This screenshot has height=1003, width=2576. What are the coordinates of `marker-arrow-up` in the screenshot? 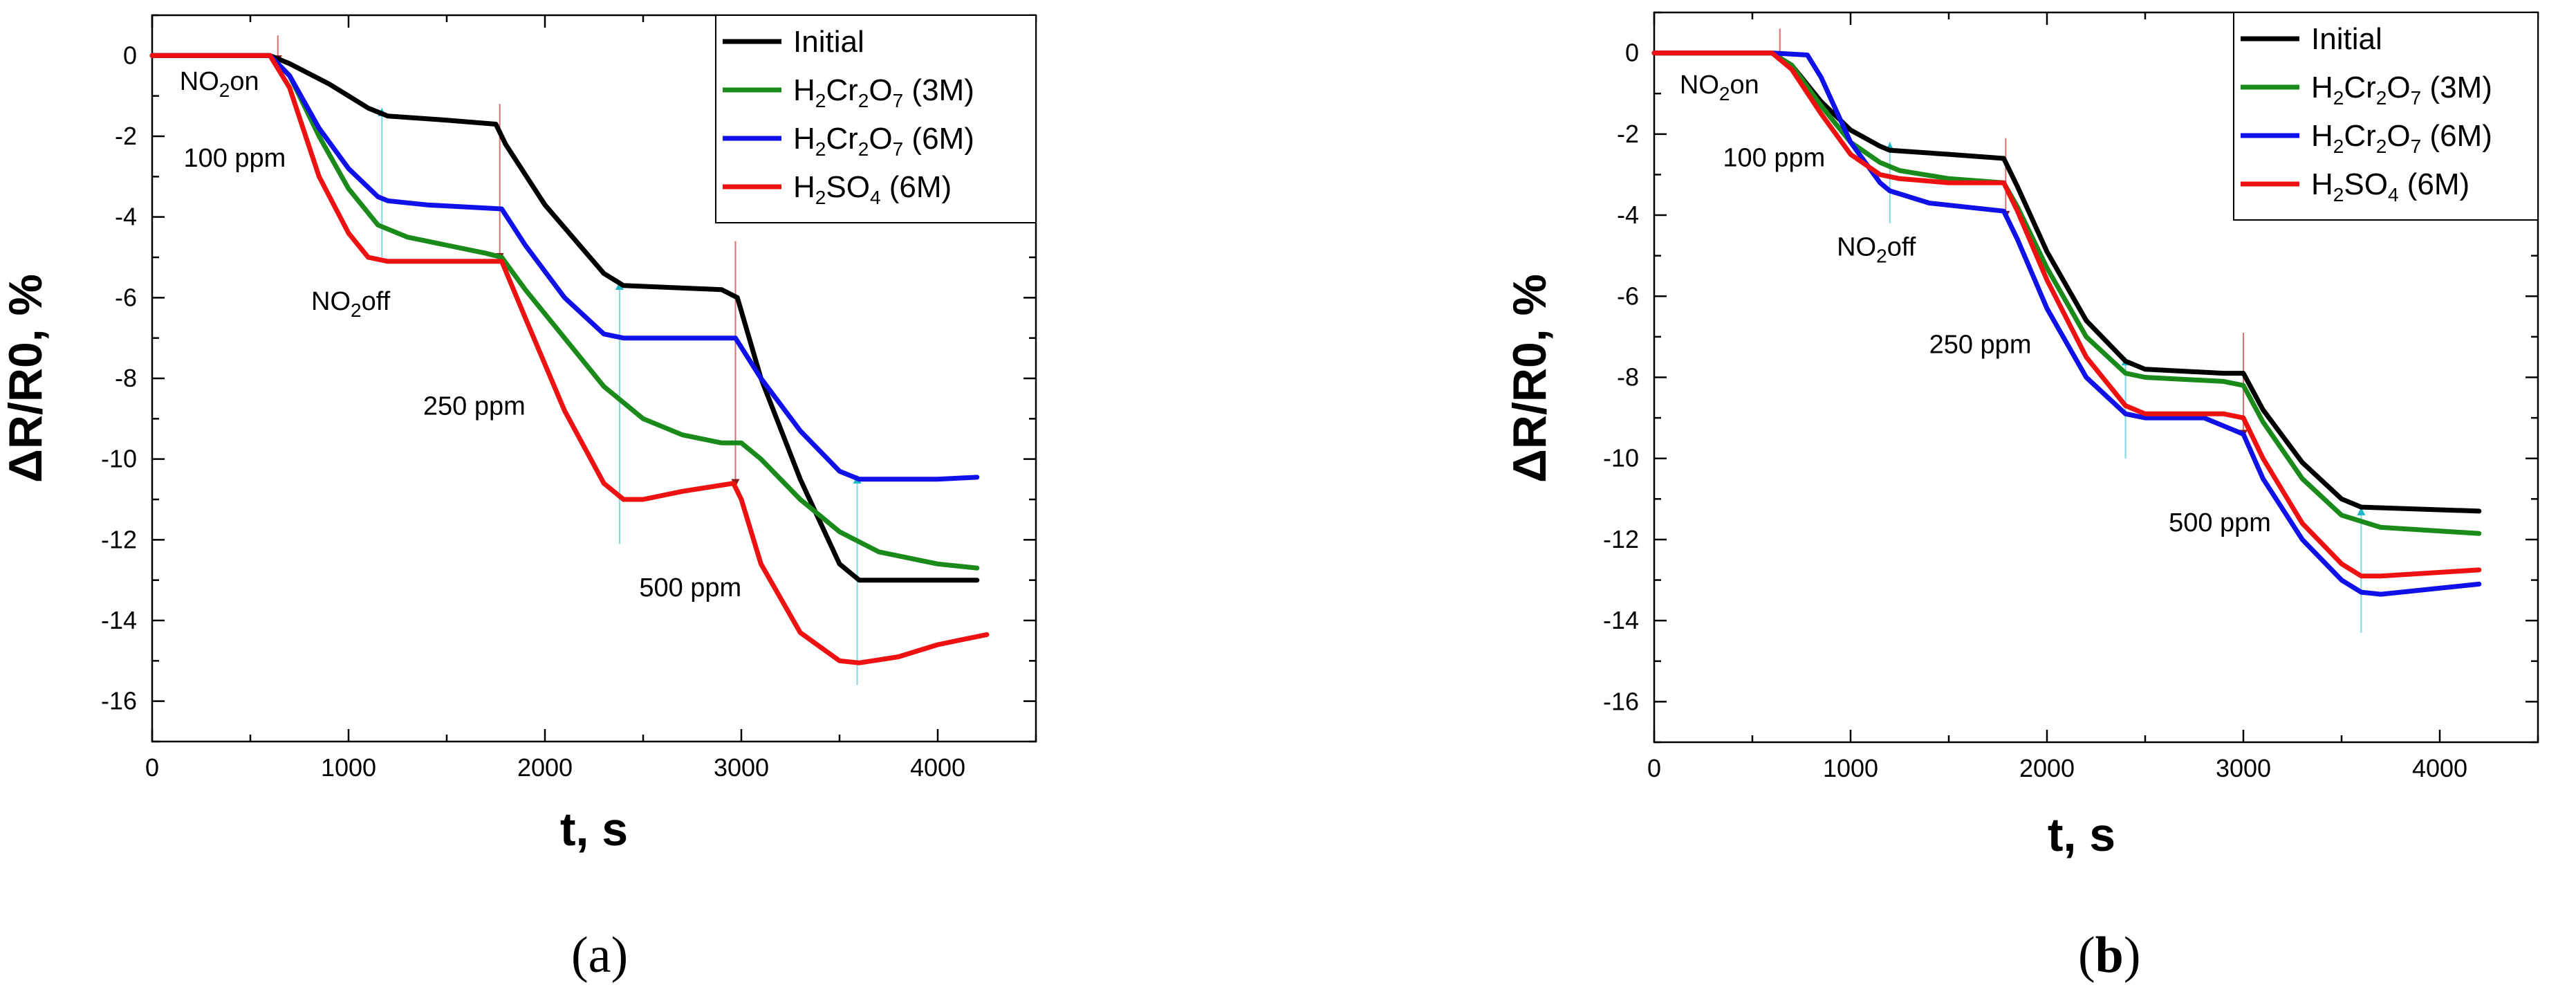 It's located at (2361, 511).